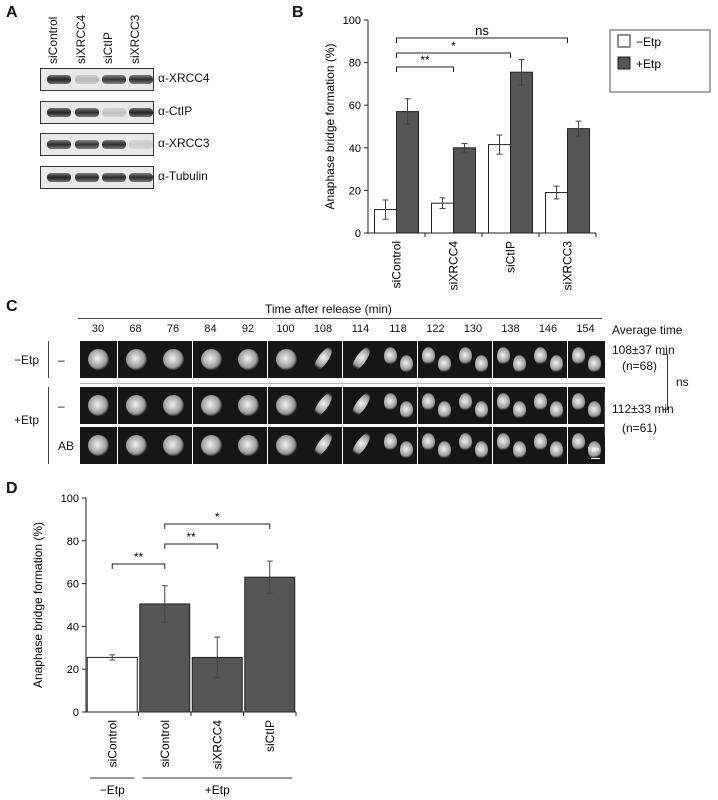 This screenshot has height=800, width=718. I want to click on comparison-bracket, so click(667, 382).